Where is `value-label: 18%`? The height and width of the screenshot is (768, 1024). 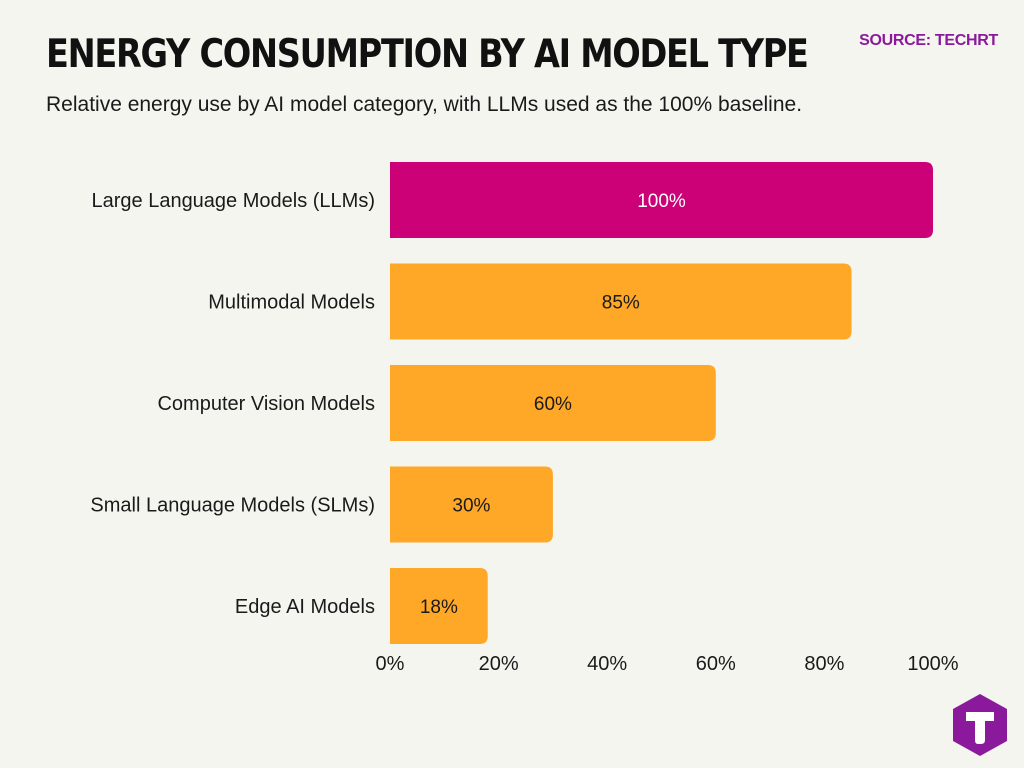
value-label: 18% is located at coordinates (439, 607).